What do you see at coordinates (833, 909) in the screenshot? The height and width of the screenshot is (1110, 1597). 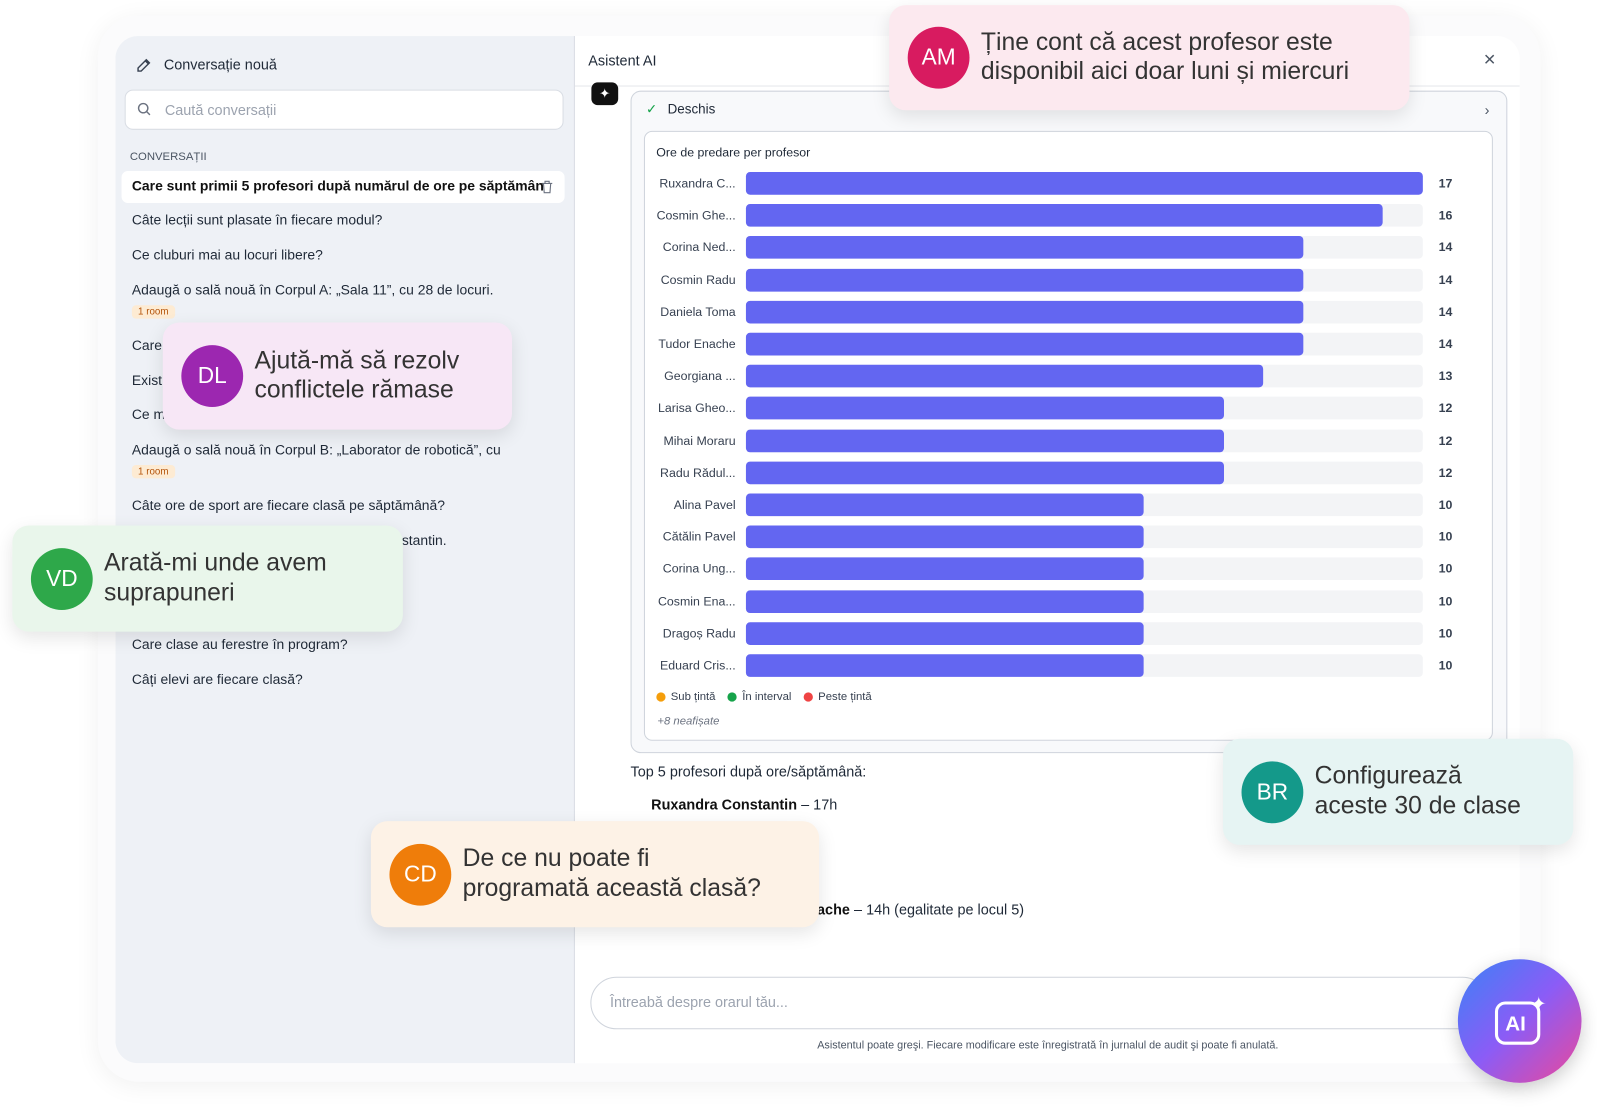 I see `response-name: ache` at bounding box center [833, 909].